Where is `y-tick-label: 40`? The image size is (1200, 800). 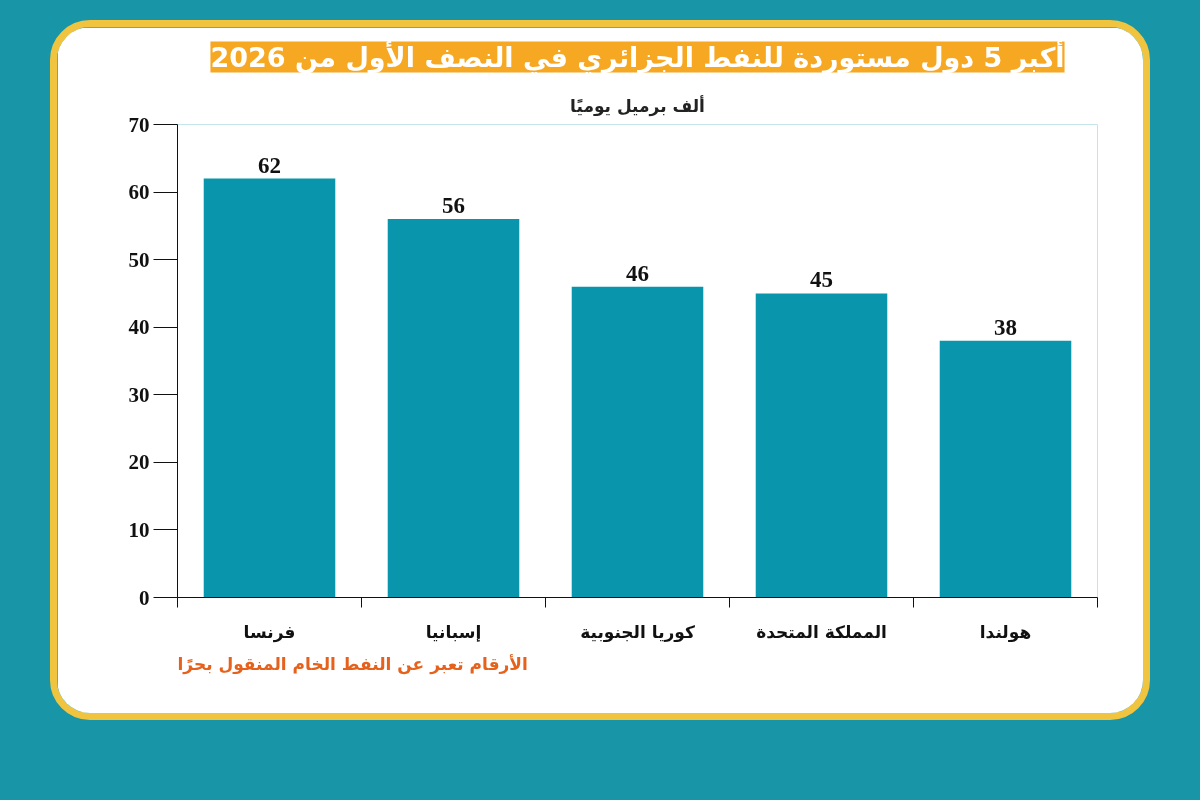 y-tick-label: 40 is located at coordinates (139, 327).